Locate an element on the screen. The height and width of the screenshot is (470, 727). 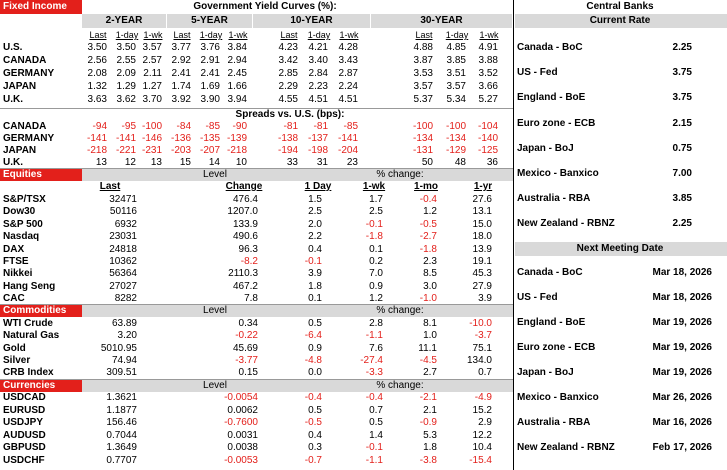
market-value: 18.0 is located at coordinates (482, 237).